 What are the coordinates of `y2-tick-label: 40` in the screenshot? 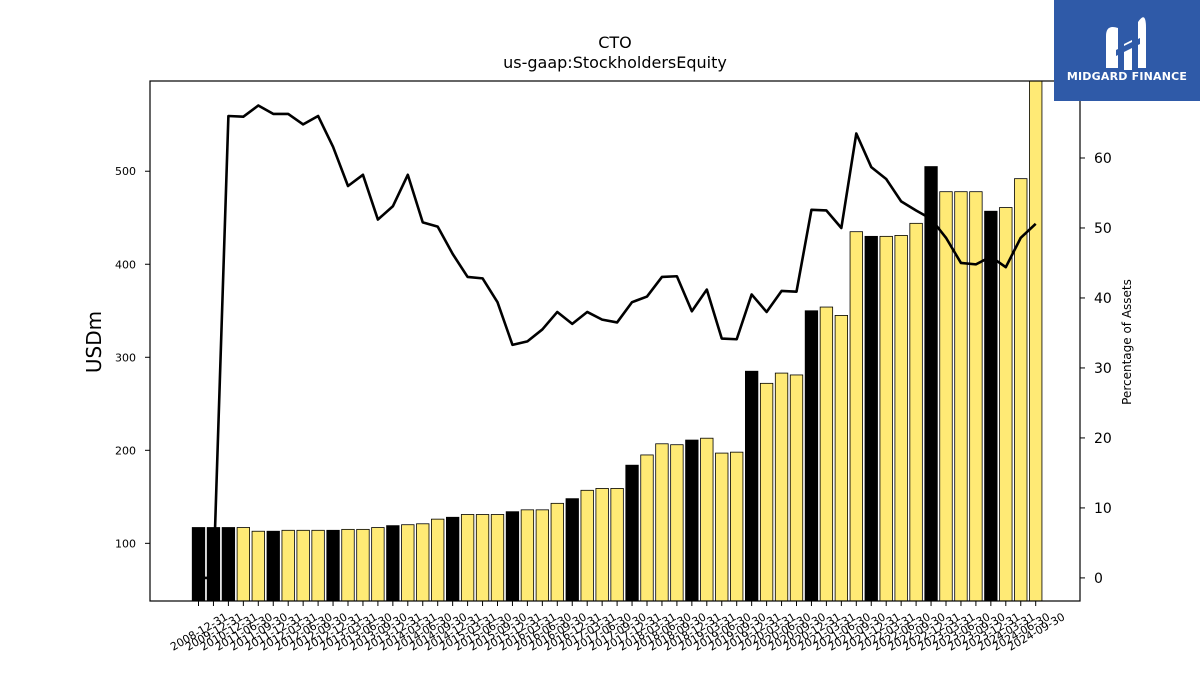 It's located at (1103, 299).